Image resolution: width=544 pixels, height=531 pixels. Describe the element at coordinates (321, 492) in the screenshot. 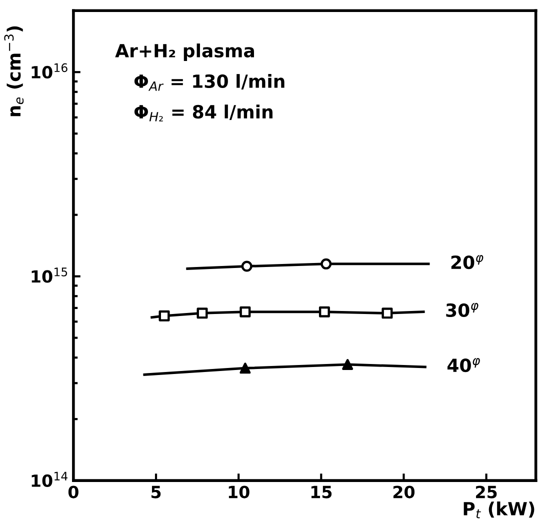

I see `x-tick-label: 15` at that location.